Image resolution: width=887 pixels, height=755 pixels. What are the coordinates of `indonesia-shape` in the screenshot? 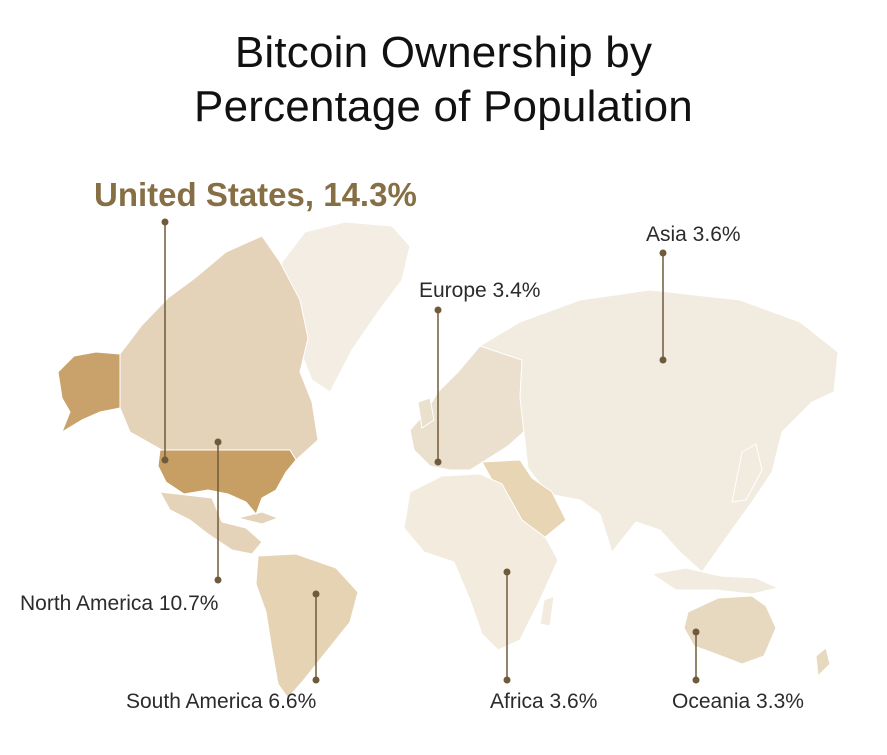 It's located at (715, 581).